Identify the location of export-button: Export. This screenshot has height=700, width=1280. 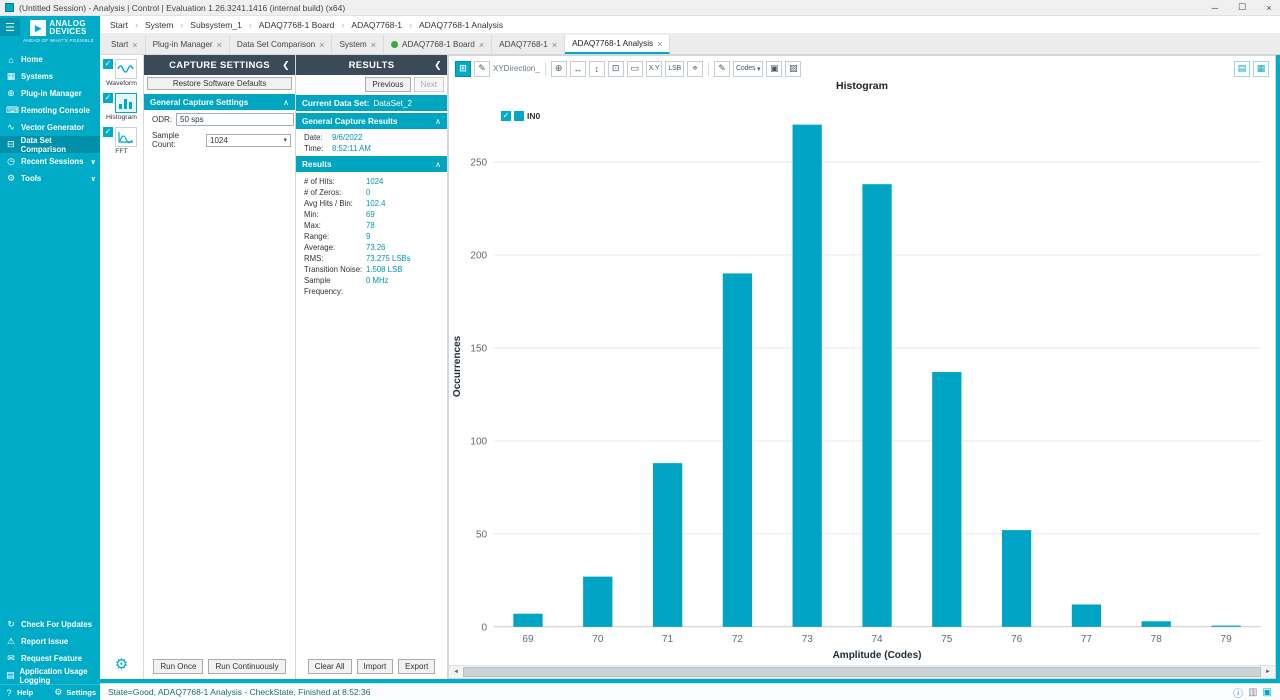
(417, 666).